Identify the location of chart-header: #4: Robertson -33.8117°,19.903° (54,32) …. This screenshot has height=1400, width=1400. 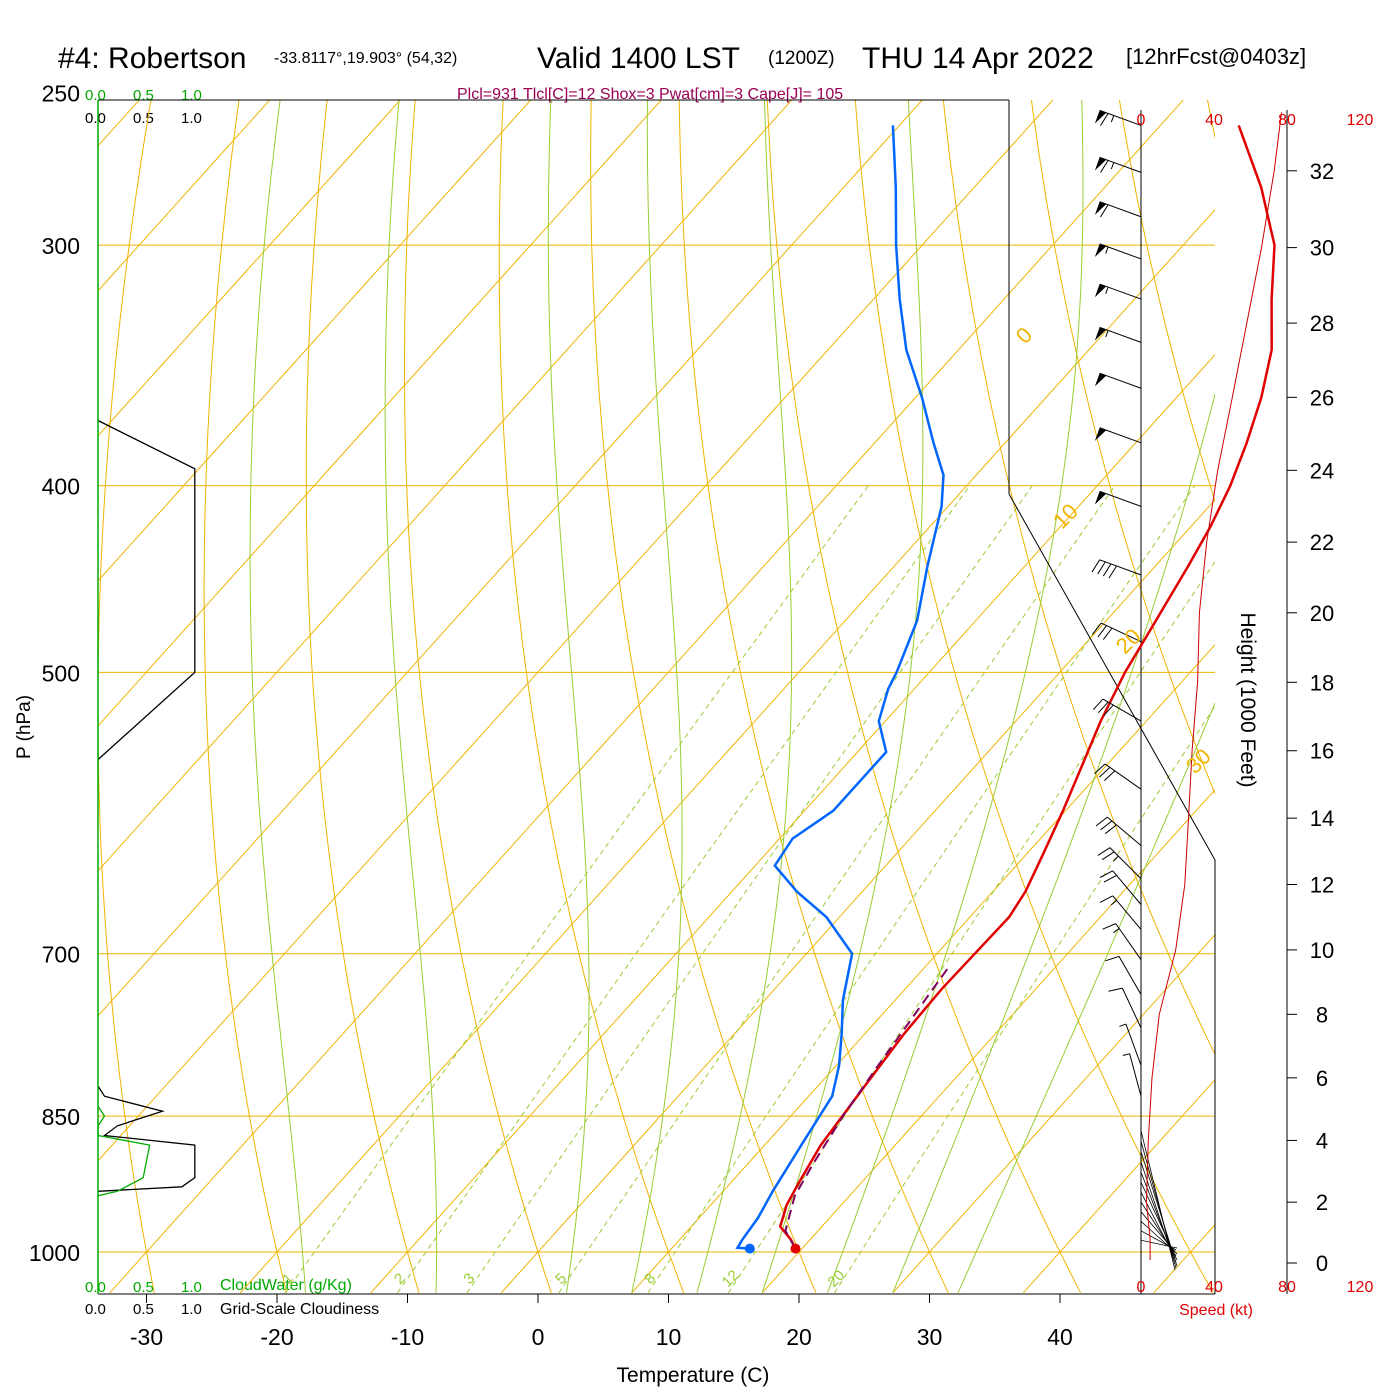
(682, 72).